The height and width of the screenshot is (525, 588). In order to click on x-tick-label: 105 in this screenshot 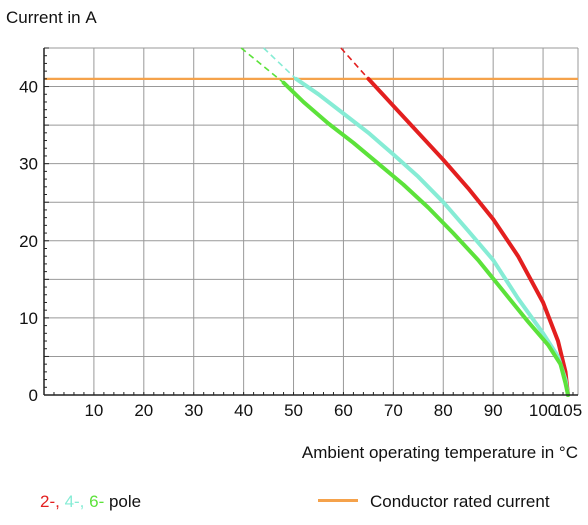, I will do `click(568, 410)`.